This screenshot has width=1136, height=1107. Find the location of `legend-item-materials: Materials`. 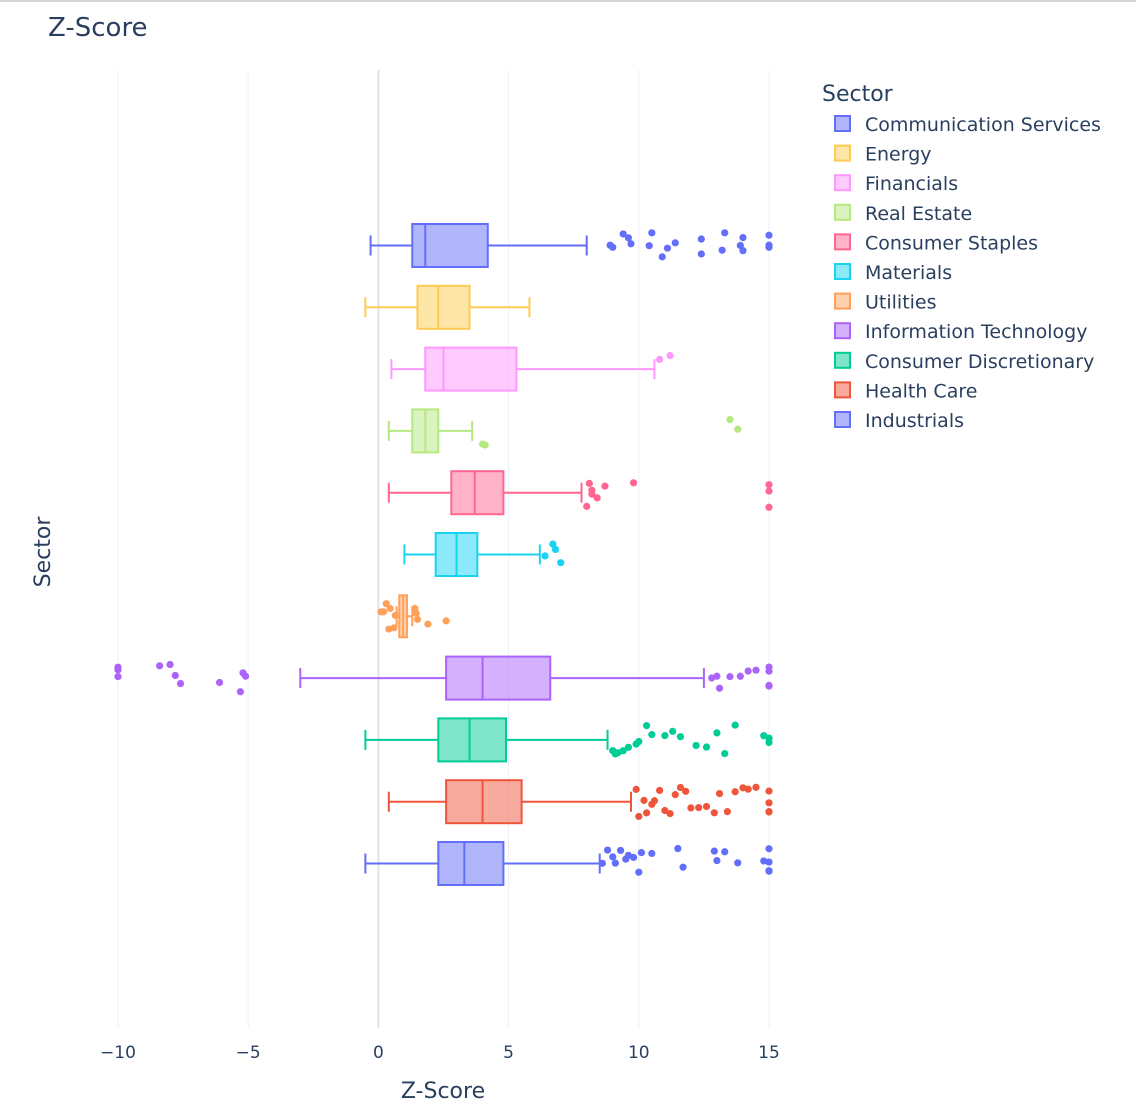

legend-item-materials: Materials is located at coordinates (893, 273).